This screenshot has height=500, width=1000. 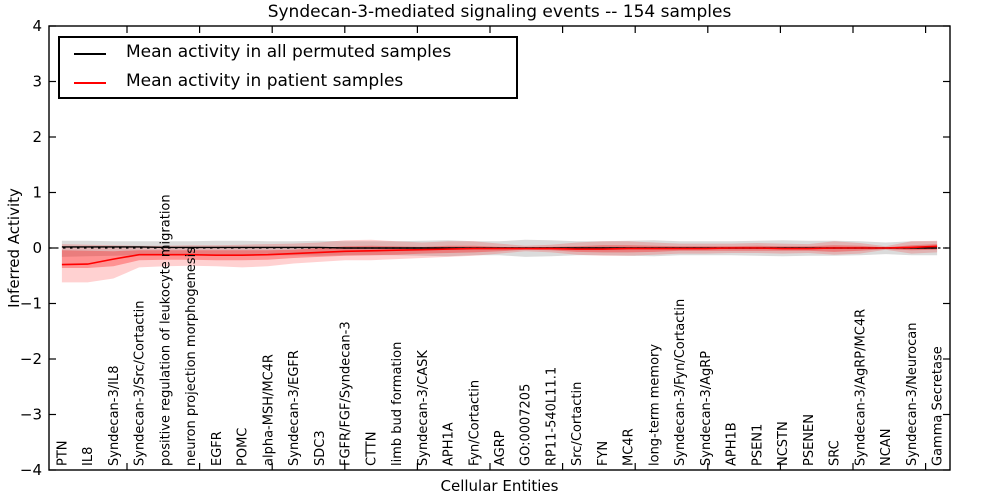 What do you see at coordinates (90, 54) in the screenshot?
I see `legend-line-swatch-permuted` at bounding box center [90, 54].